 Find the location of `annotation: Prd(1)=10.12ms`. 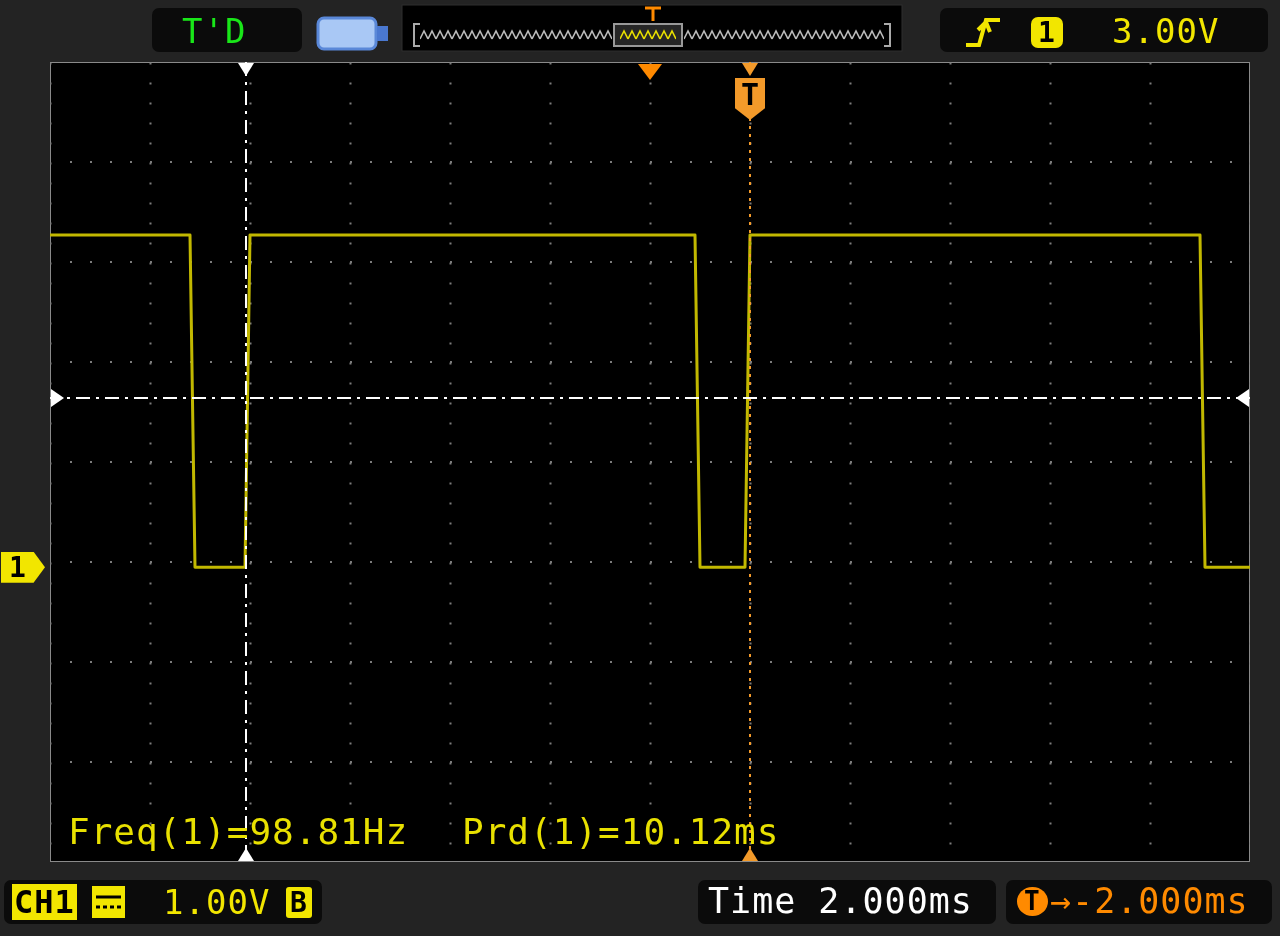

annotation: Prd(1)=10.12ms is located at coordinates (621, 831).